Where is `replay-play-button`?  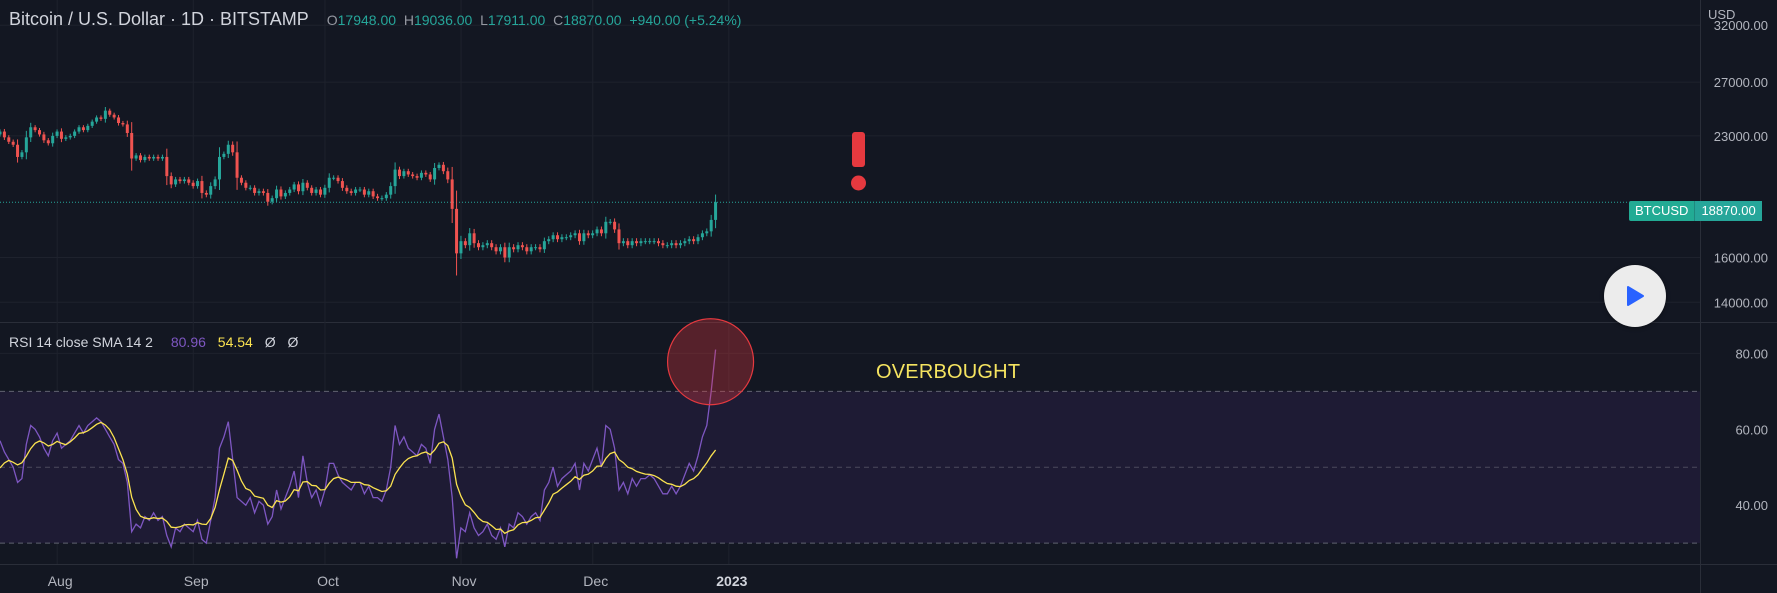
replay-play-button is located at coordinates (1635, 296).